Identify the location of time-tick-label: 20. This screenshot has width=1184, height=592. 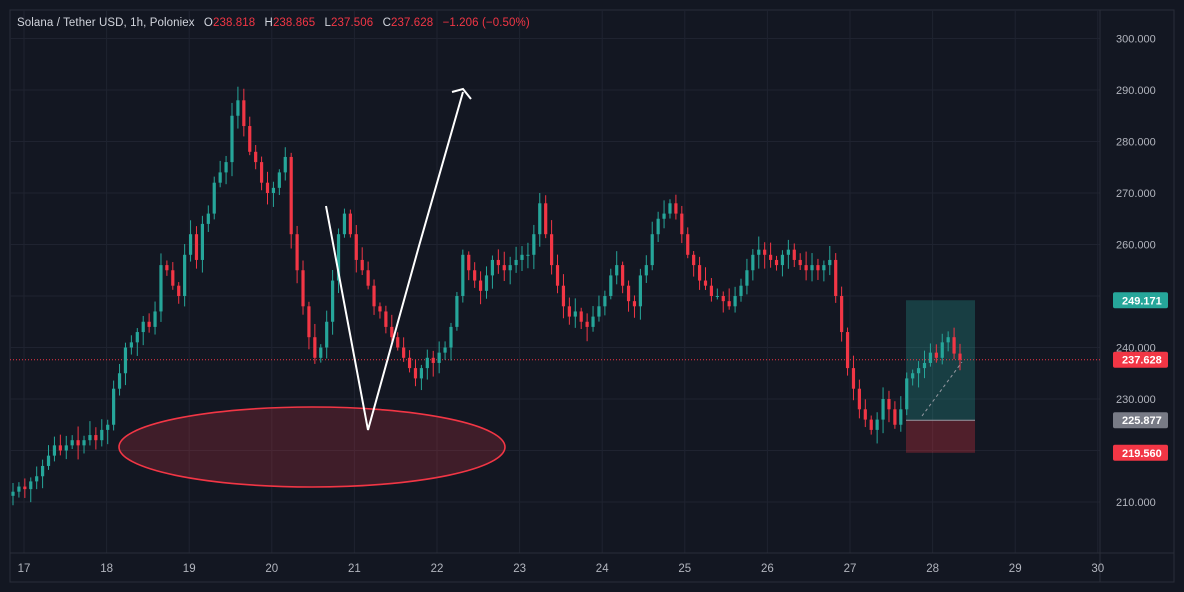
(271, 569).